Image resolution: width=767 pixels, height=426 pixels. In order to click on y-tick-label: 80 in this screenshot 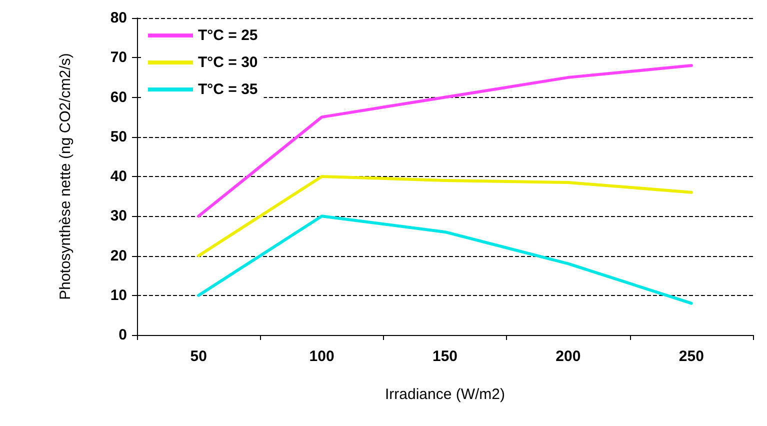, I will do `click(118, 18)`.